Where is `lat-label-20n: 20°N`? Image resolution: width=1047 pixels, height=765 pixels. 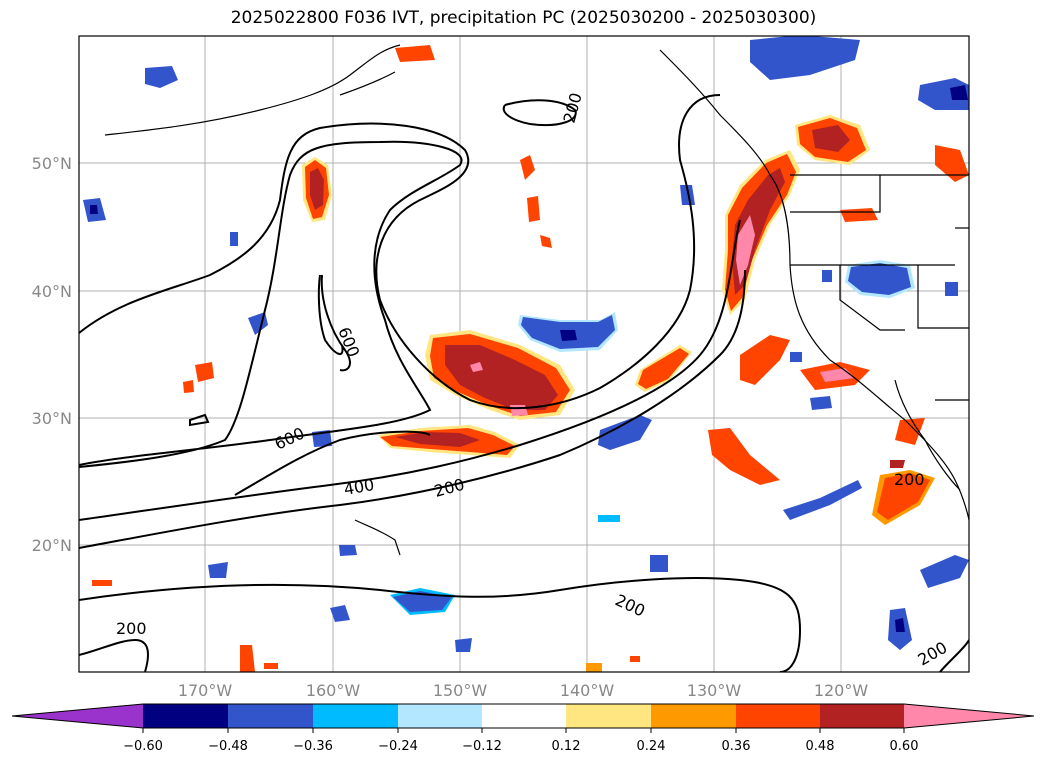
lat-label-20n: 20°N is located at coordinates (52, 545).